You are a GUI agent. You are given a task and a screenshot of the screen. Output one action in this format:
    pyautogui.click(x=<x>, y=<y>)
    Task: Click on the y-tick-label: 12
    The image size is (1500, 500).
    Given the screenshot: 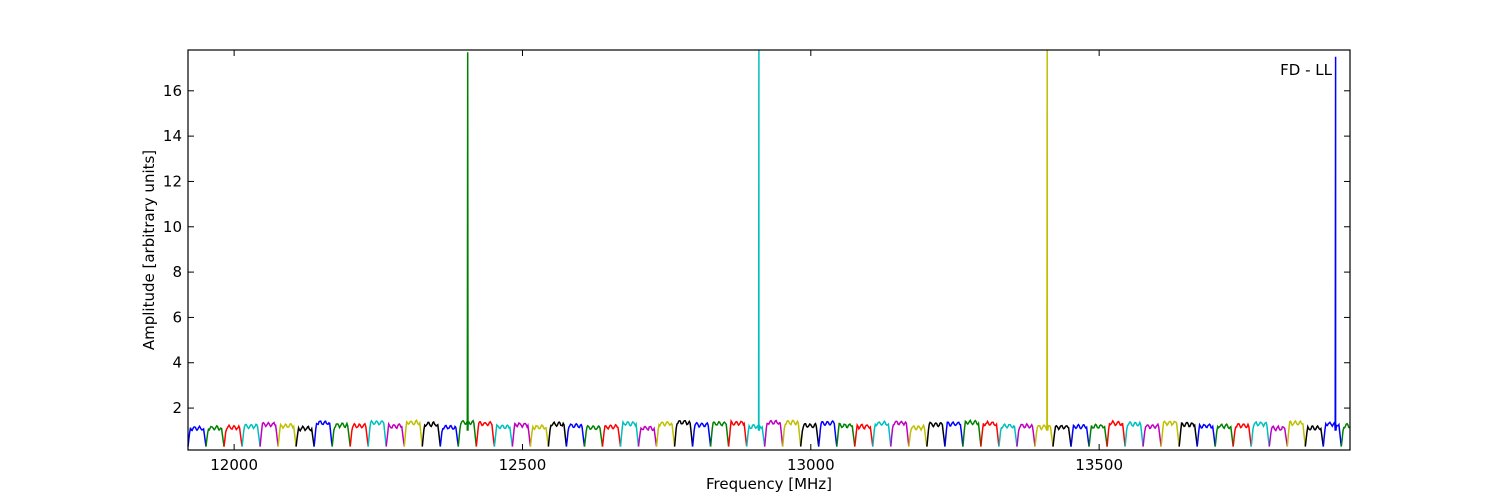 What is the action you would take?
    pyautogui.click(x=172, y=181)
    